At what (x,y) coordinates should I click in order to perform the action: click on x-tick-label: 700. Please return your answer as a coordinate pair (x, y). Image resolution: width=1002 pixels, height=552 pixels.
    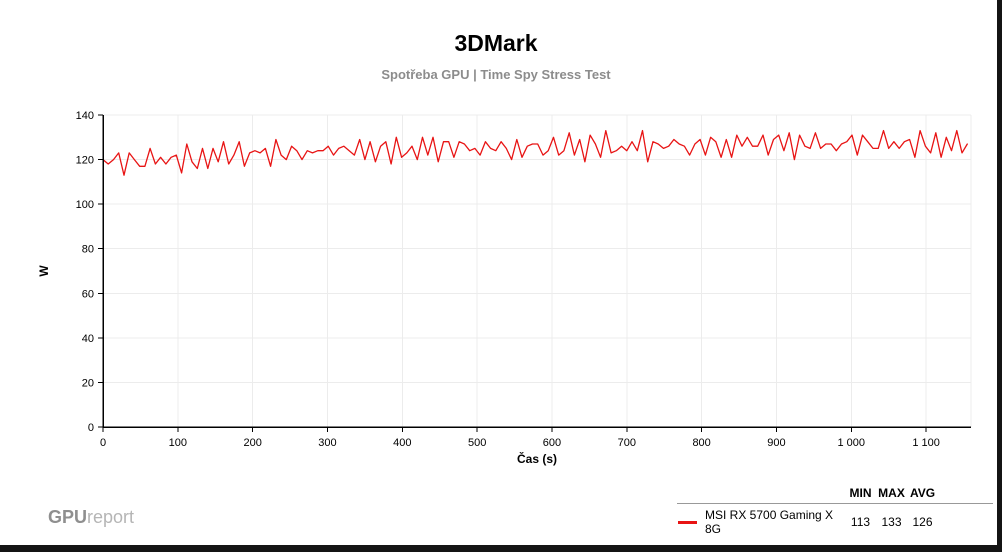
    Looking at the image, I should click on (627, 443).